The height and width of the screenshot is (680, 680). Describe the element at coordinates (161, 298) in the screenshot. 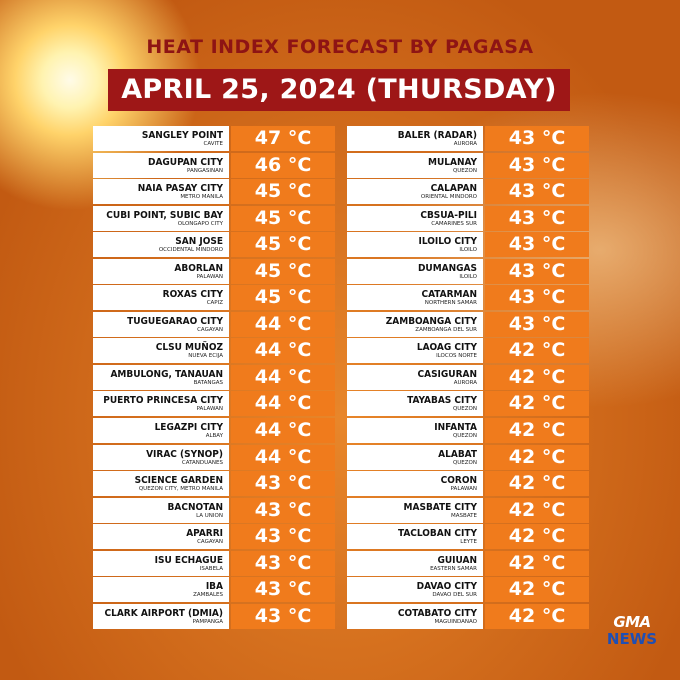

I see `station-cell: ROXAS CITY CAPIZ` at that location.